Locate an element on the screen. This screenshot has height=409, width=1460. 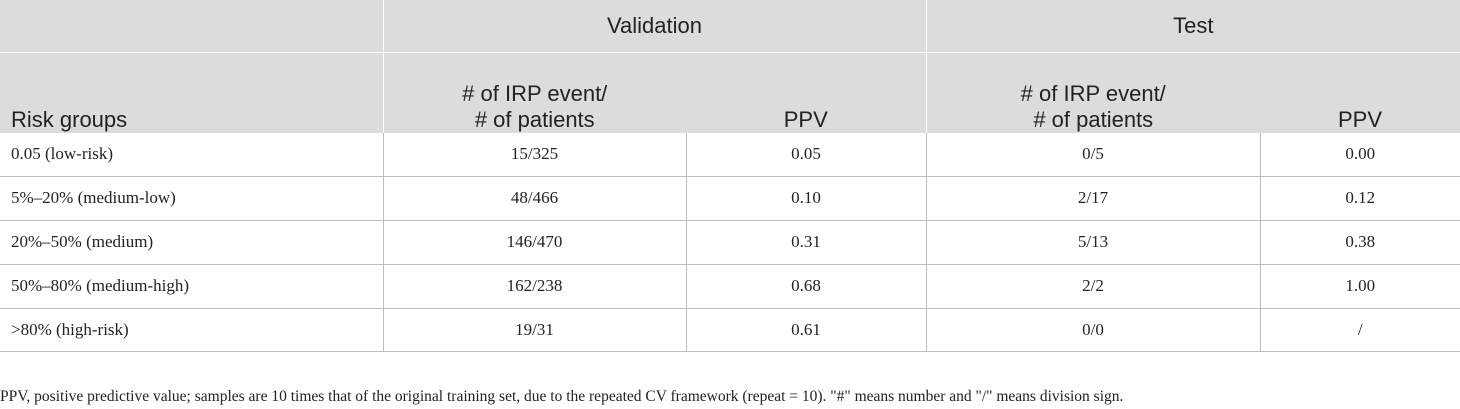
table-row: 0.05 (low-risk) 15/325 0.05 0/5 0.00 is located at coordinates (730, 154).